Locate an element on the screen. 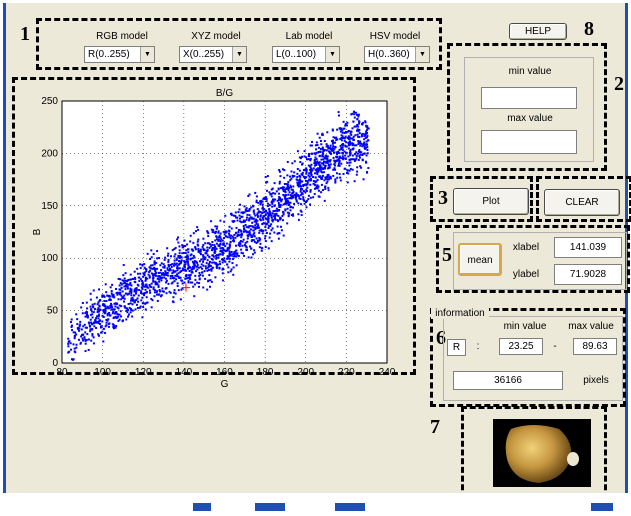 The image size is (631, 516). region-number-3: 3 is located at coordinates (443, 198).